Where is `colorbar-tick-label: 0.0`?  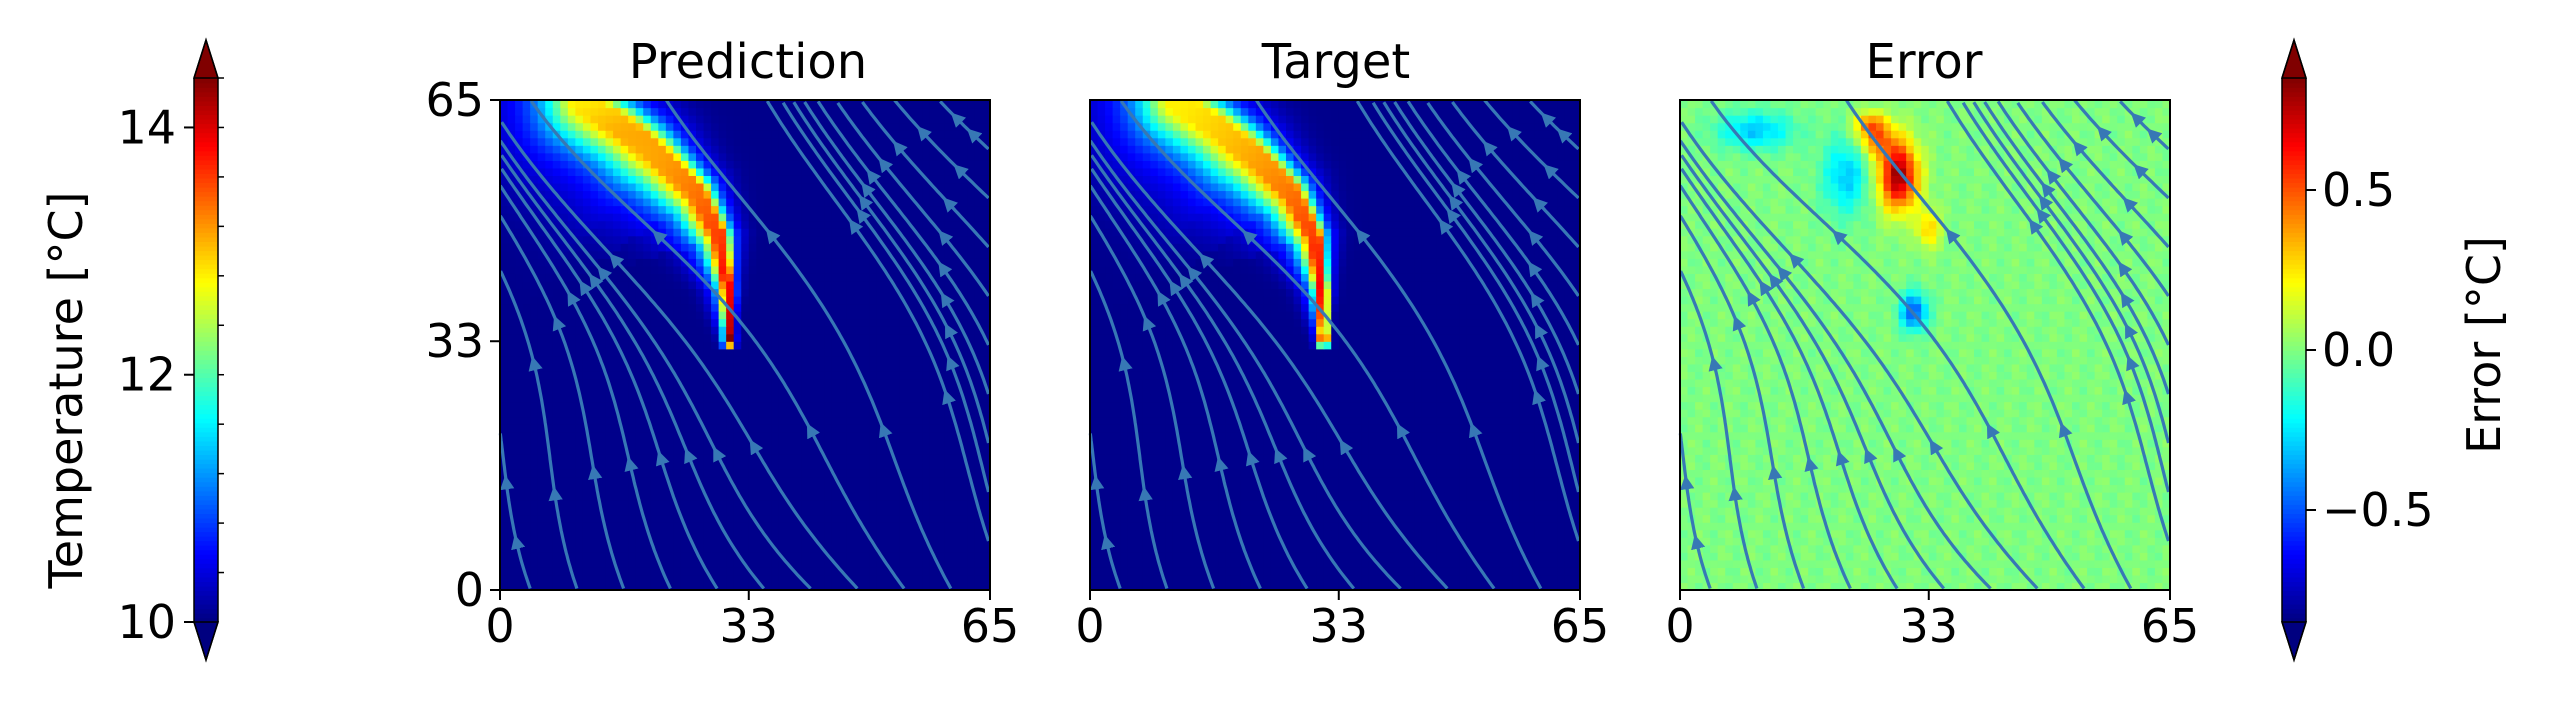
colorbar-tick-label: 0.0 is located at coordinates (2358, 350).